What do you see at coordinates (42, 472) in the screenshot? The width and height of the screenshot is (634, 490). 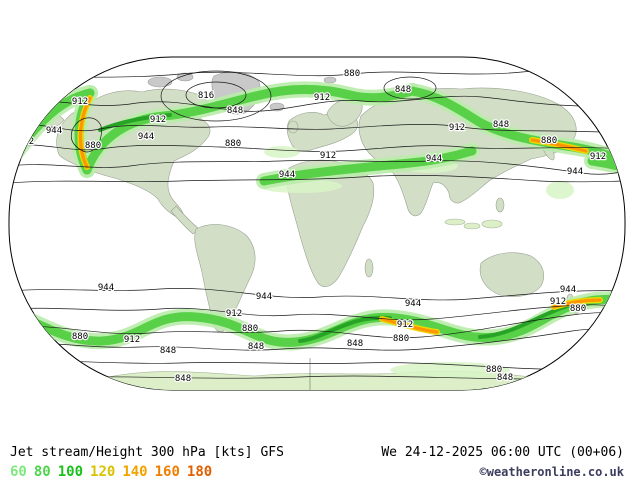 I see `legend-value-80: 80` at bounding box center [42, 472].